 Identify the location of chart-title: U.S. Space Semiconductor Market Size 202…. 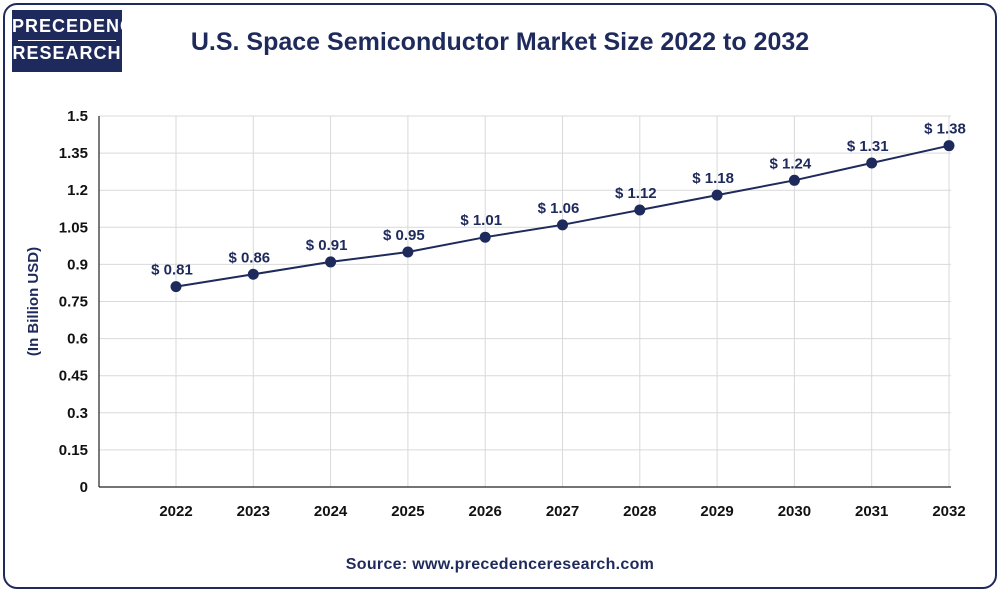
(500, 42).